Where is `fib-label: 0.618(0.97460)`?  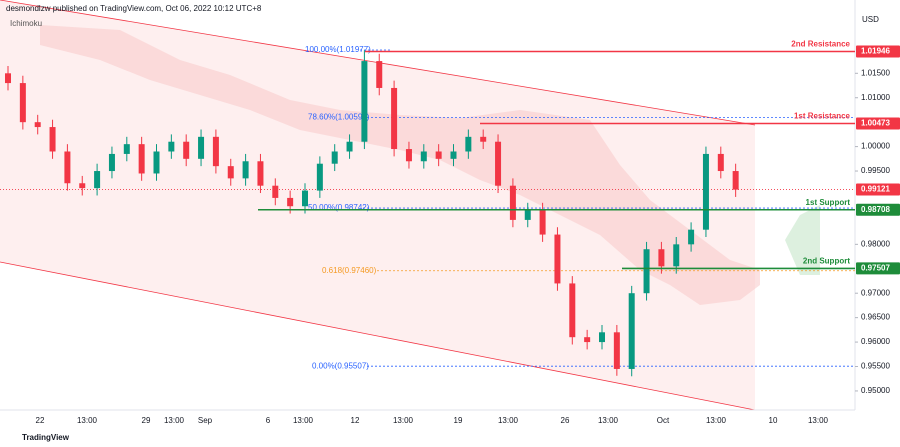
fib-label: 0.618(0.97460) is located at coordinates (349, 270).